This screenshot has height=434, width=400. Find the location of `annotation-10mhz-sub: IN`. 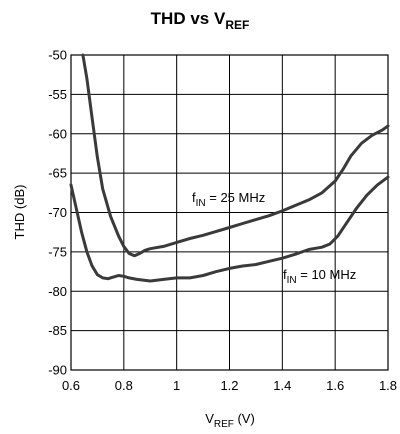

annotation-10mhz-sub: IN is located at coordinates (292, 280).